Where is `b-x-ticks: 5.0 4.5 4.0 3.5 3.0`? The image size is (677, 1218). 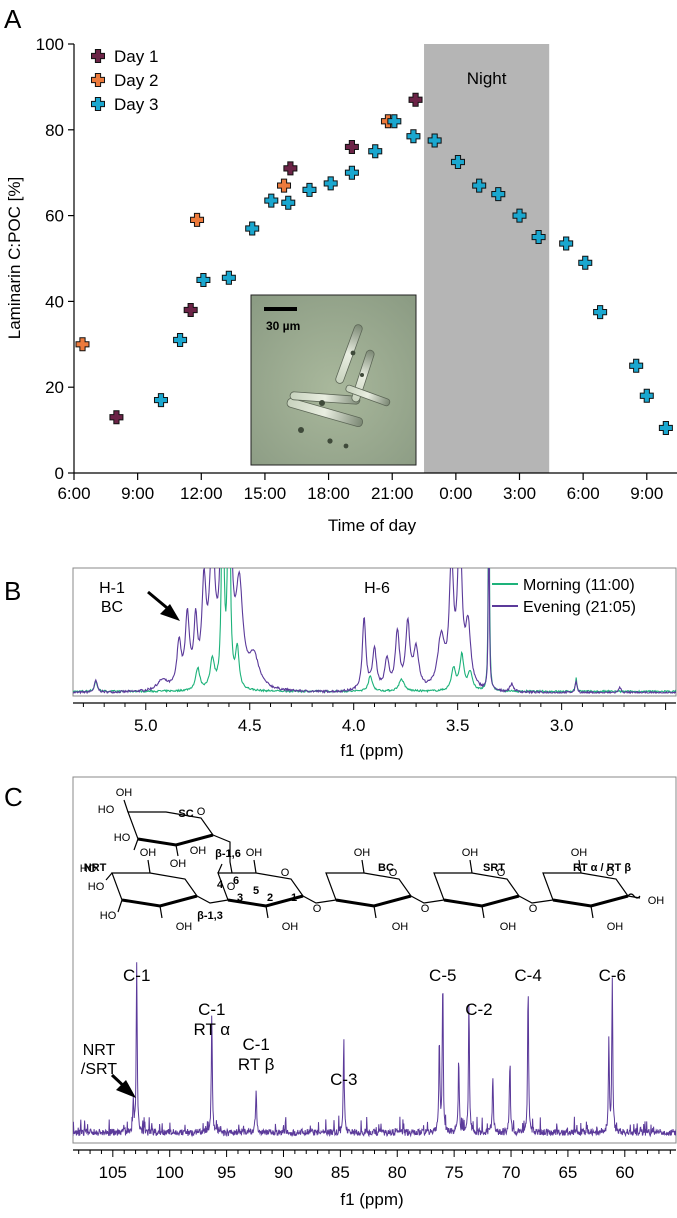 b-x-ticks: 5.0 4.5 4.0 3.5 3.0 is located at coordinates (374, 719).